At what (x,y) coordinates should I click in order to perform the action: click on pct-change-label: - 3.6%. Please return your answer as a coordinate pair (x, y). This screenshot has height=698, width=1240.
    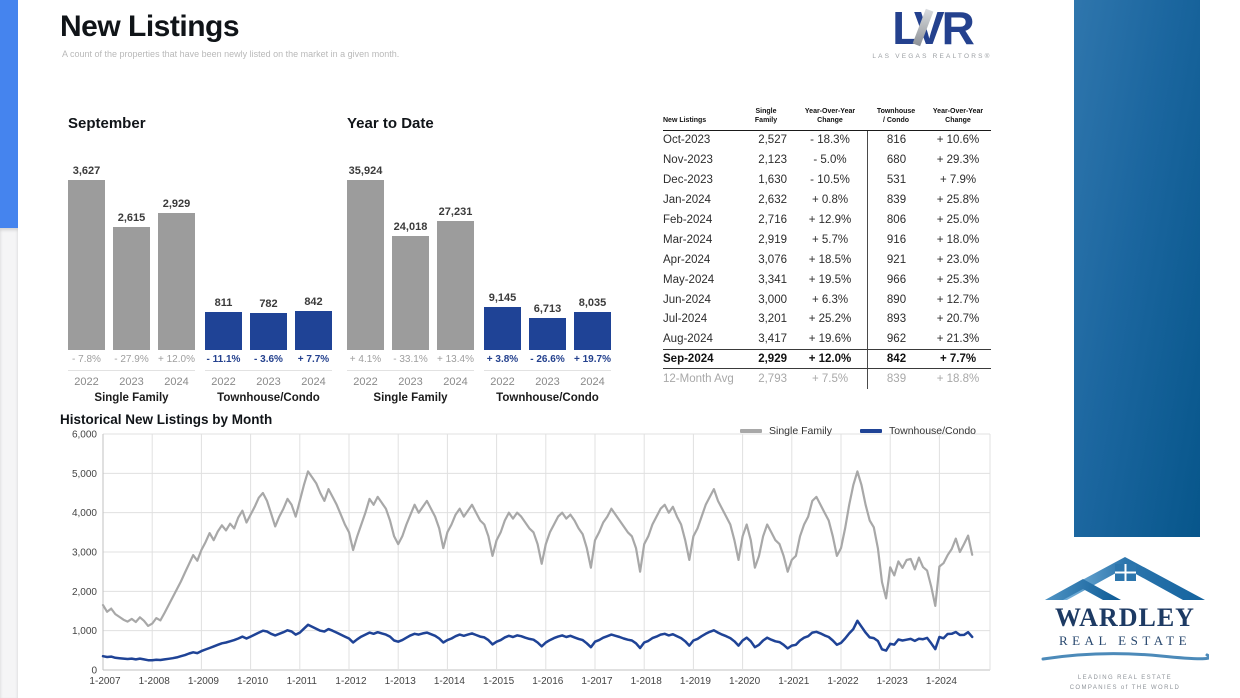
    Looking at the image, I should click on (268, 359).